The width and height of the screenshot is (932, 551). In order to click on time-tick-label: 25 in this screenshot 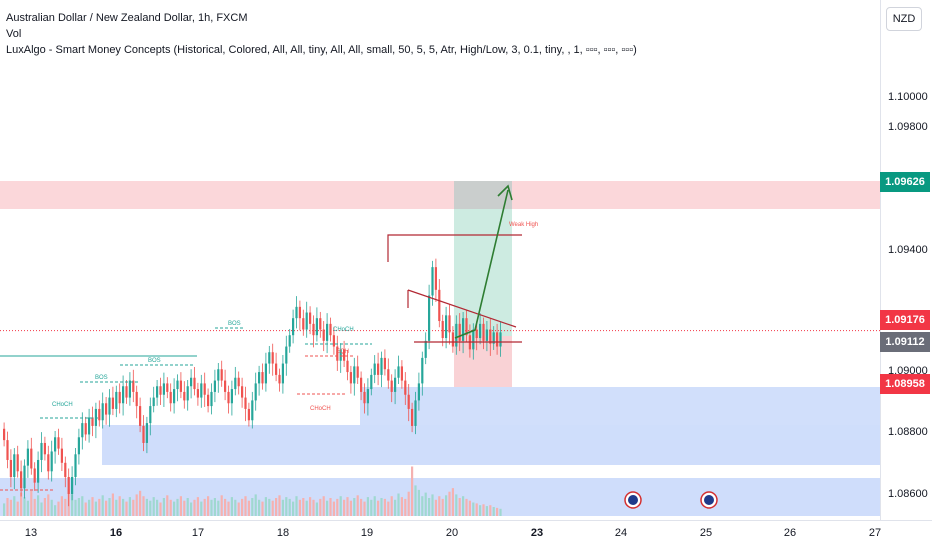, I will do `click(706, 533)`.